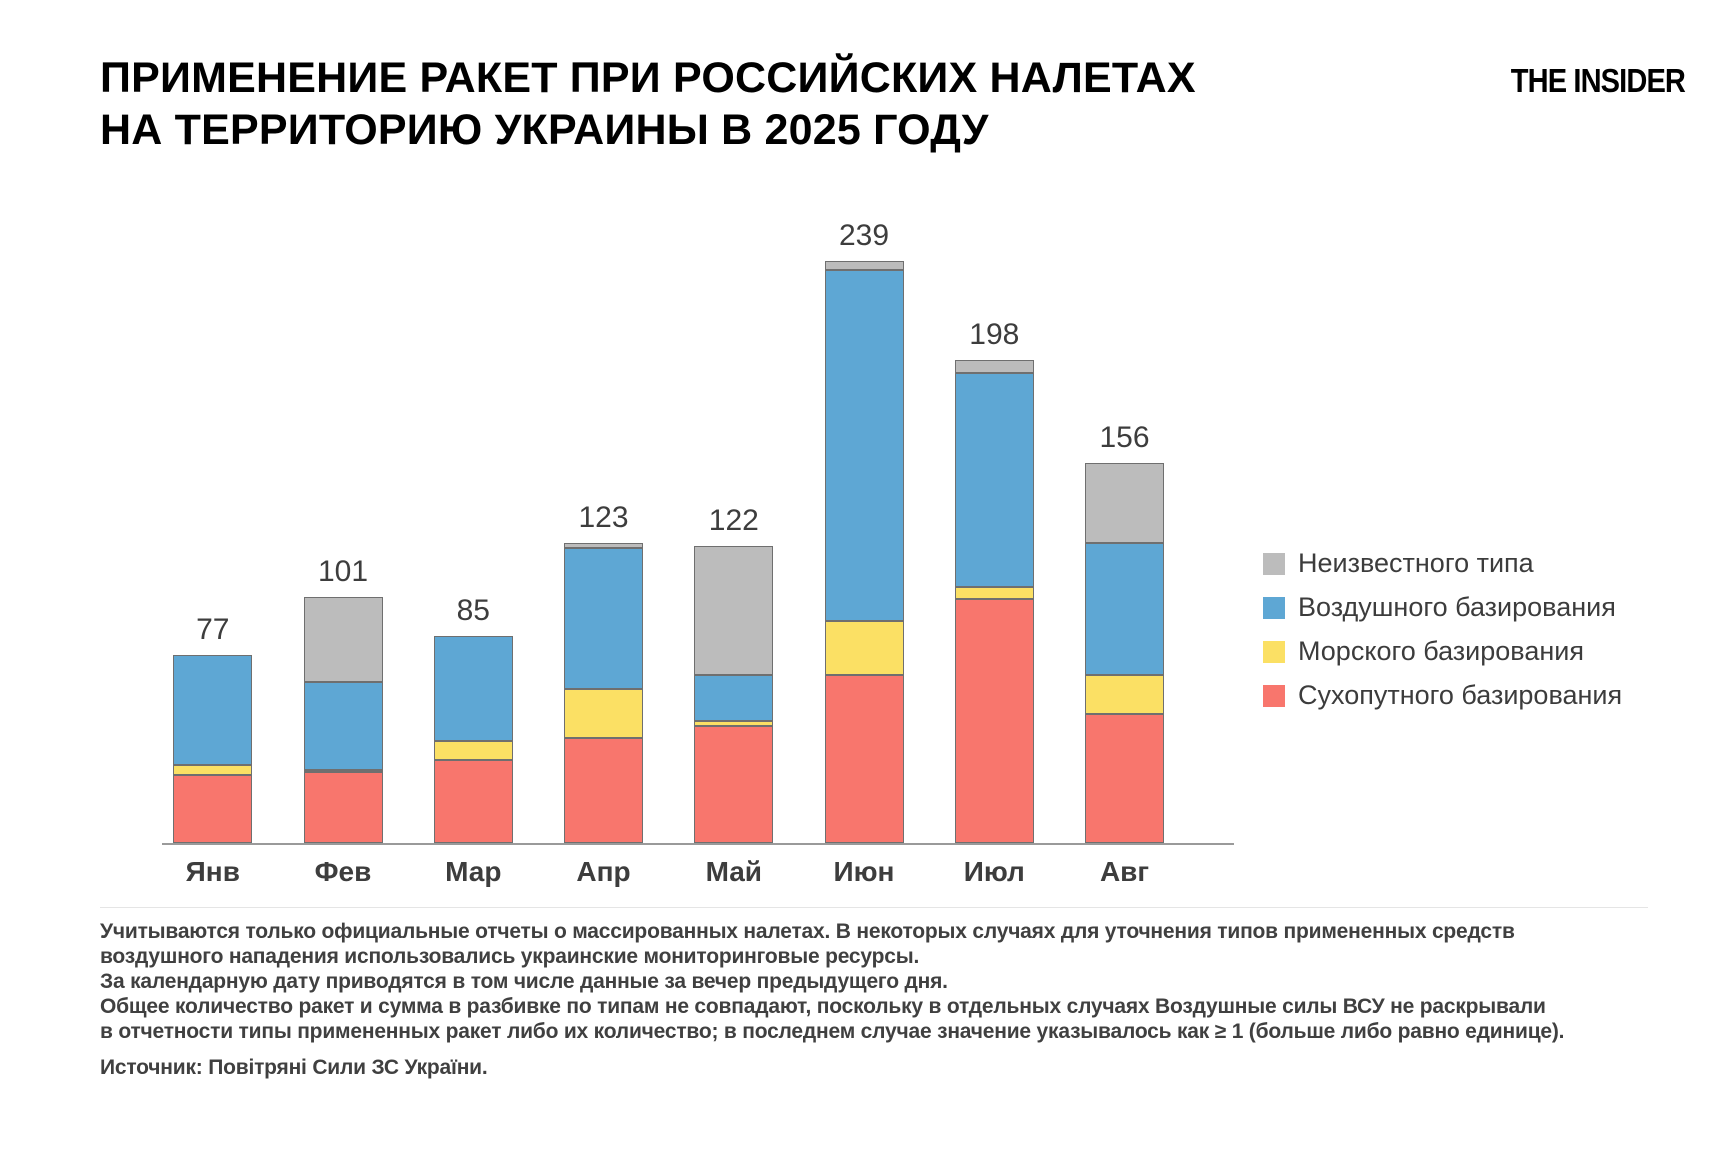 The width and height of the screenshot is (1732, 1155). What do you see at coordinates (213, 630) in the screenshot?
I see `bar-total-label: 77` at bounding box center [213, 630].